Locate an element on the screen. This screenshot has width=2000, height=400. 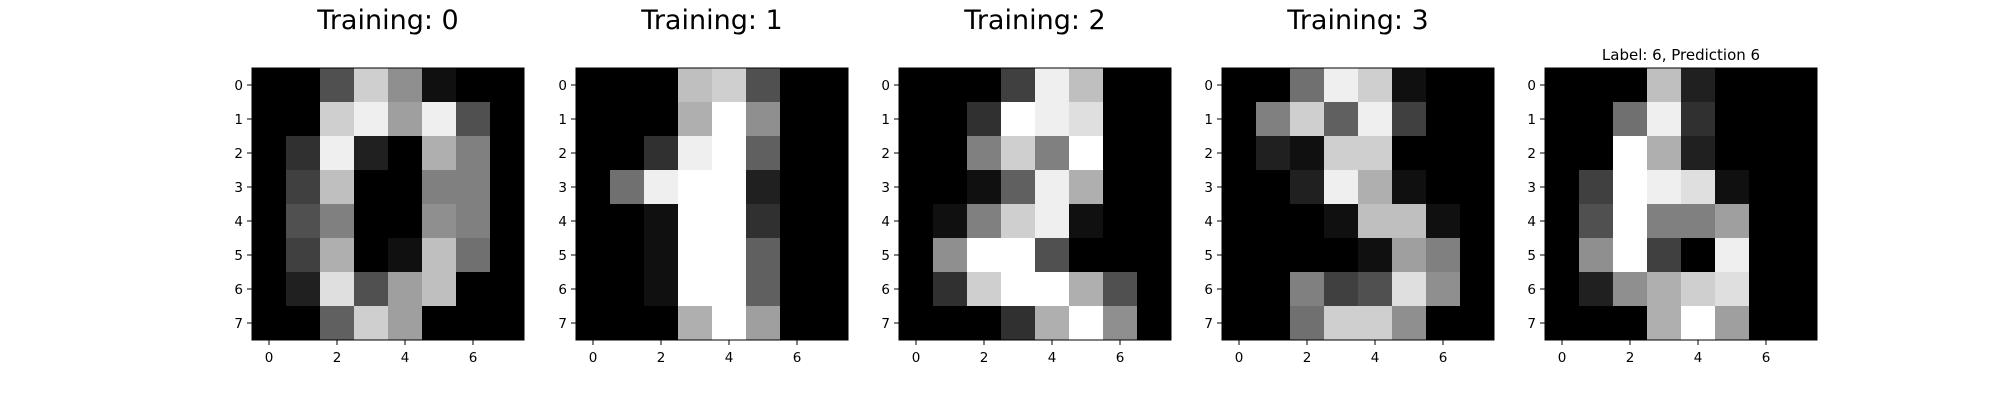
panel-title: Training: 2 is located at coordinates (1034, 20).